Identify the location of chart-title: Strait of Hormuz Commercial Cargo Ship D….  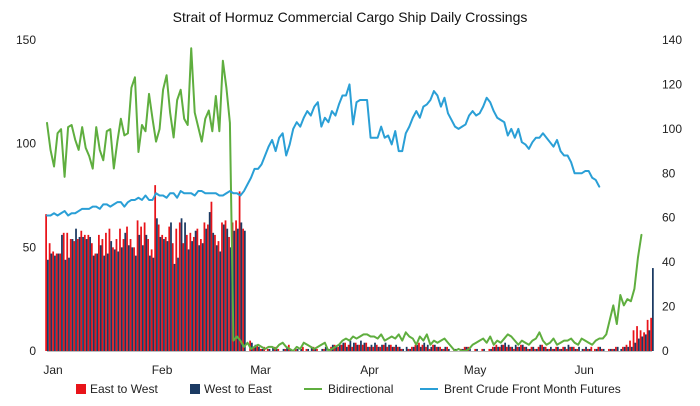
(350, 17).